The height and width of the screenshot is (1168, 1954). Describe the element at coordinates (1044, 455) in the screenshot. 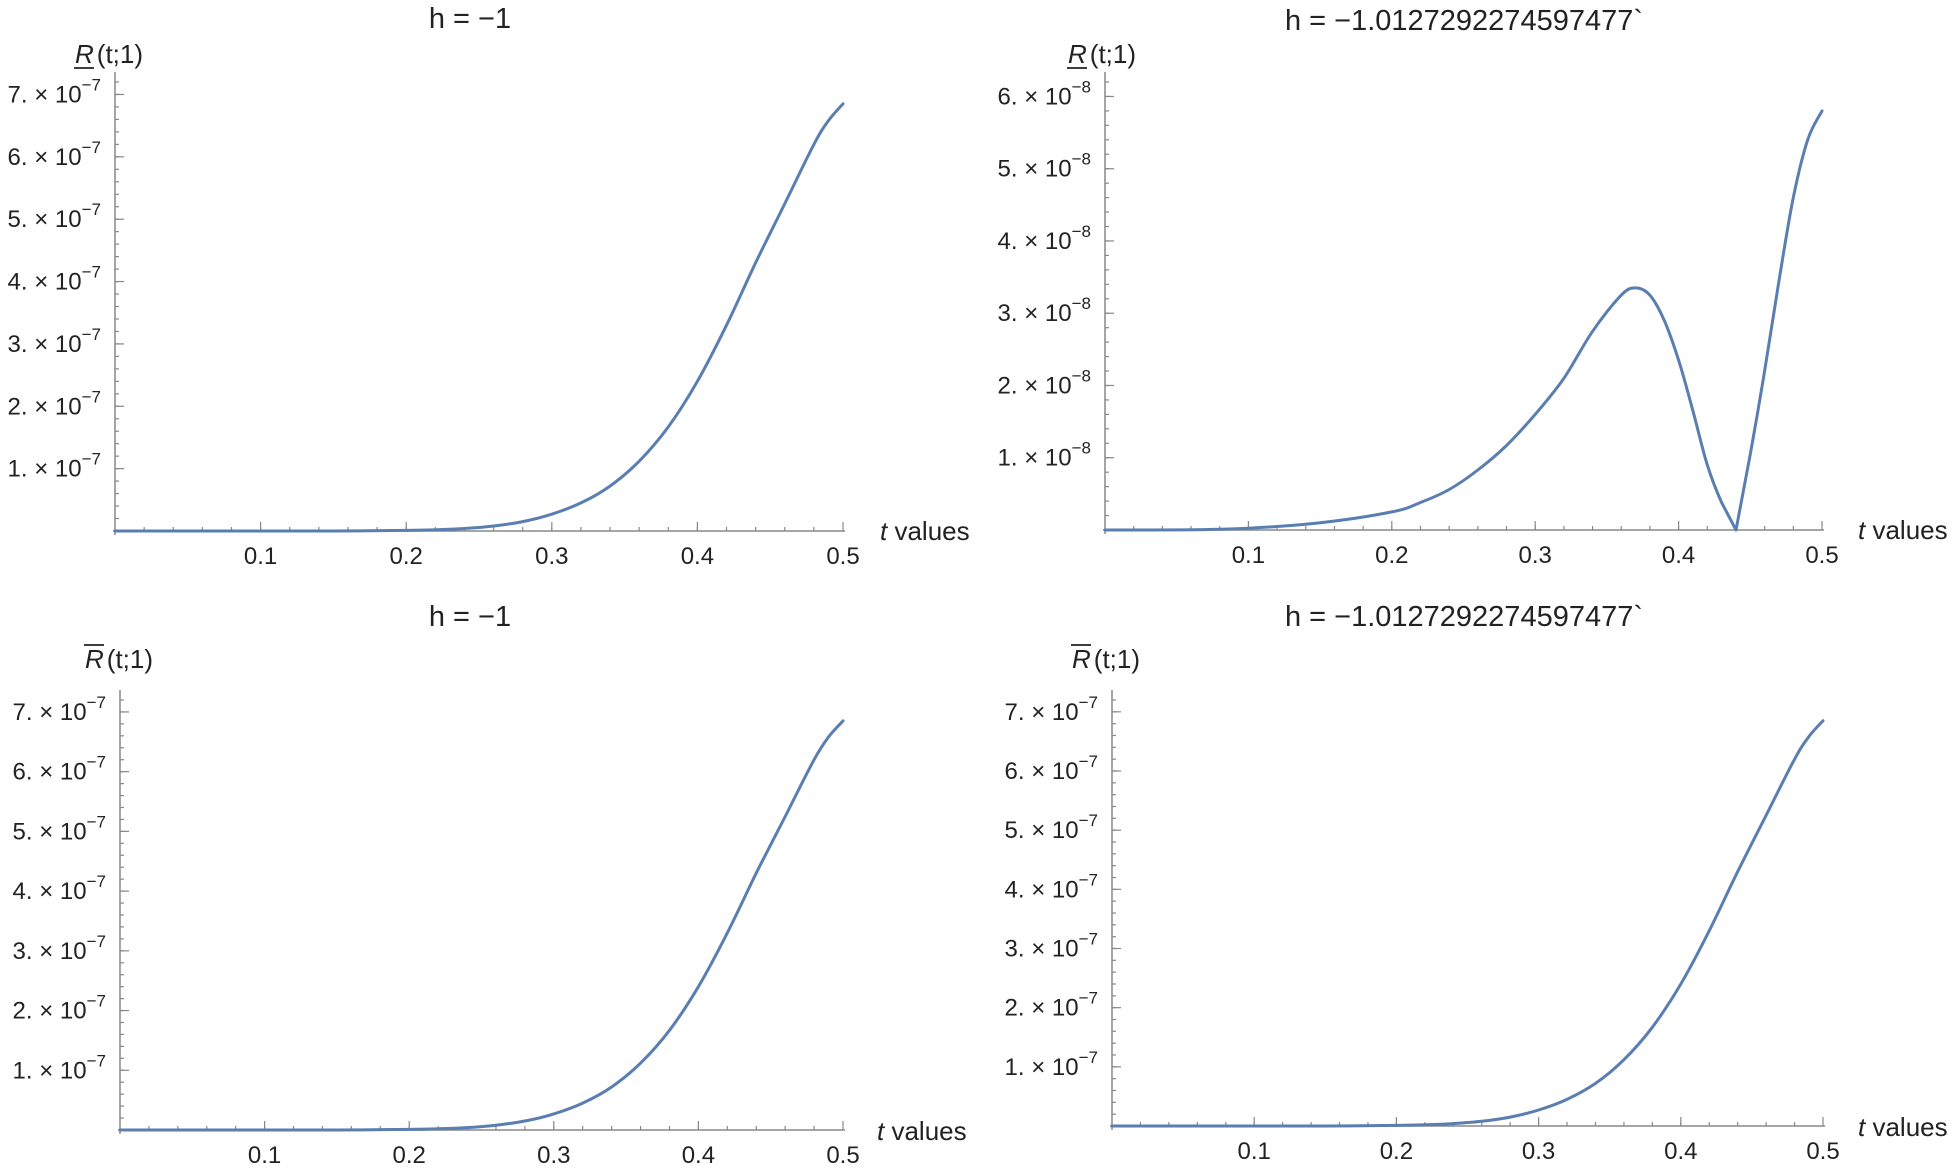

I see `y-tick-label: 1. × 10−8` at that location.